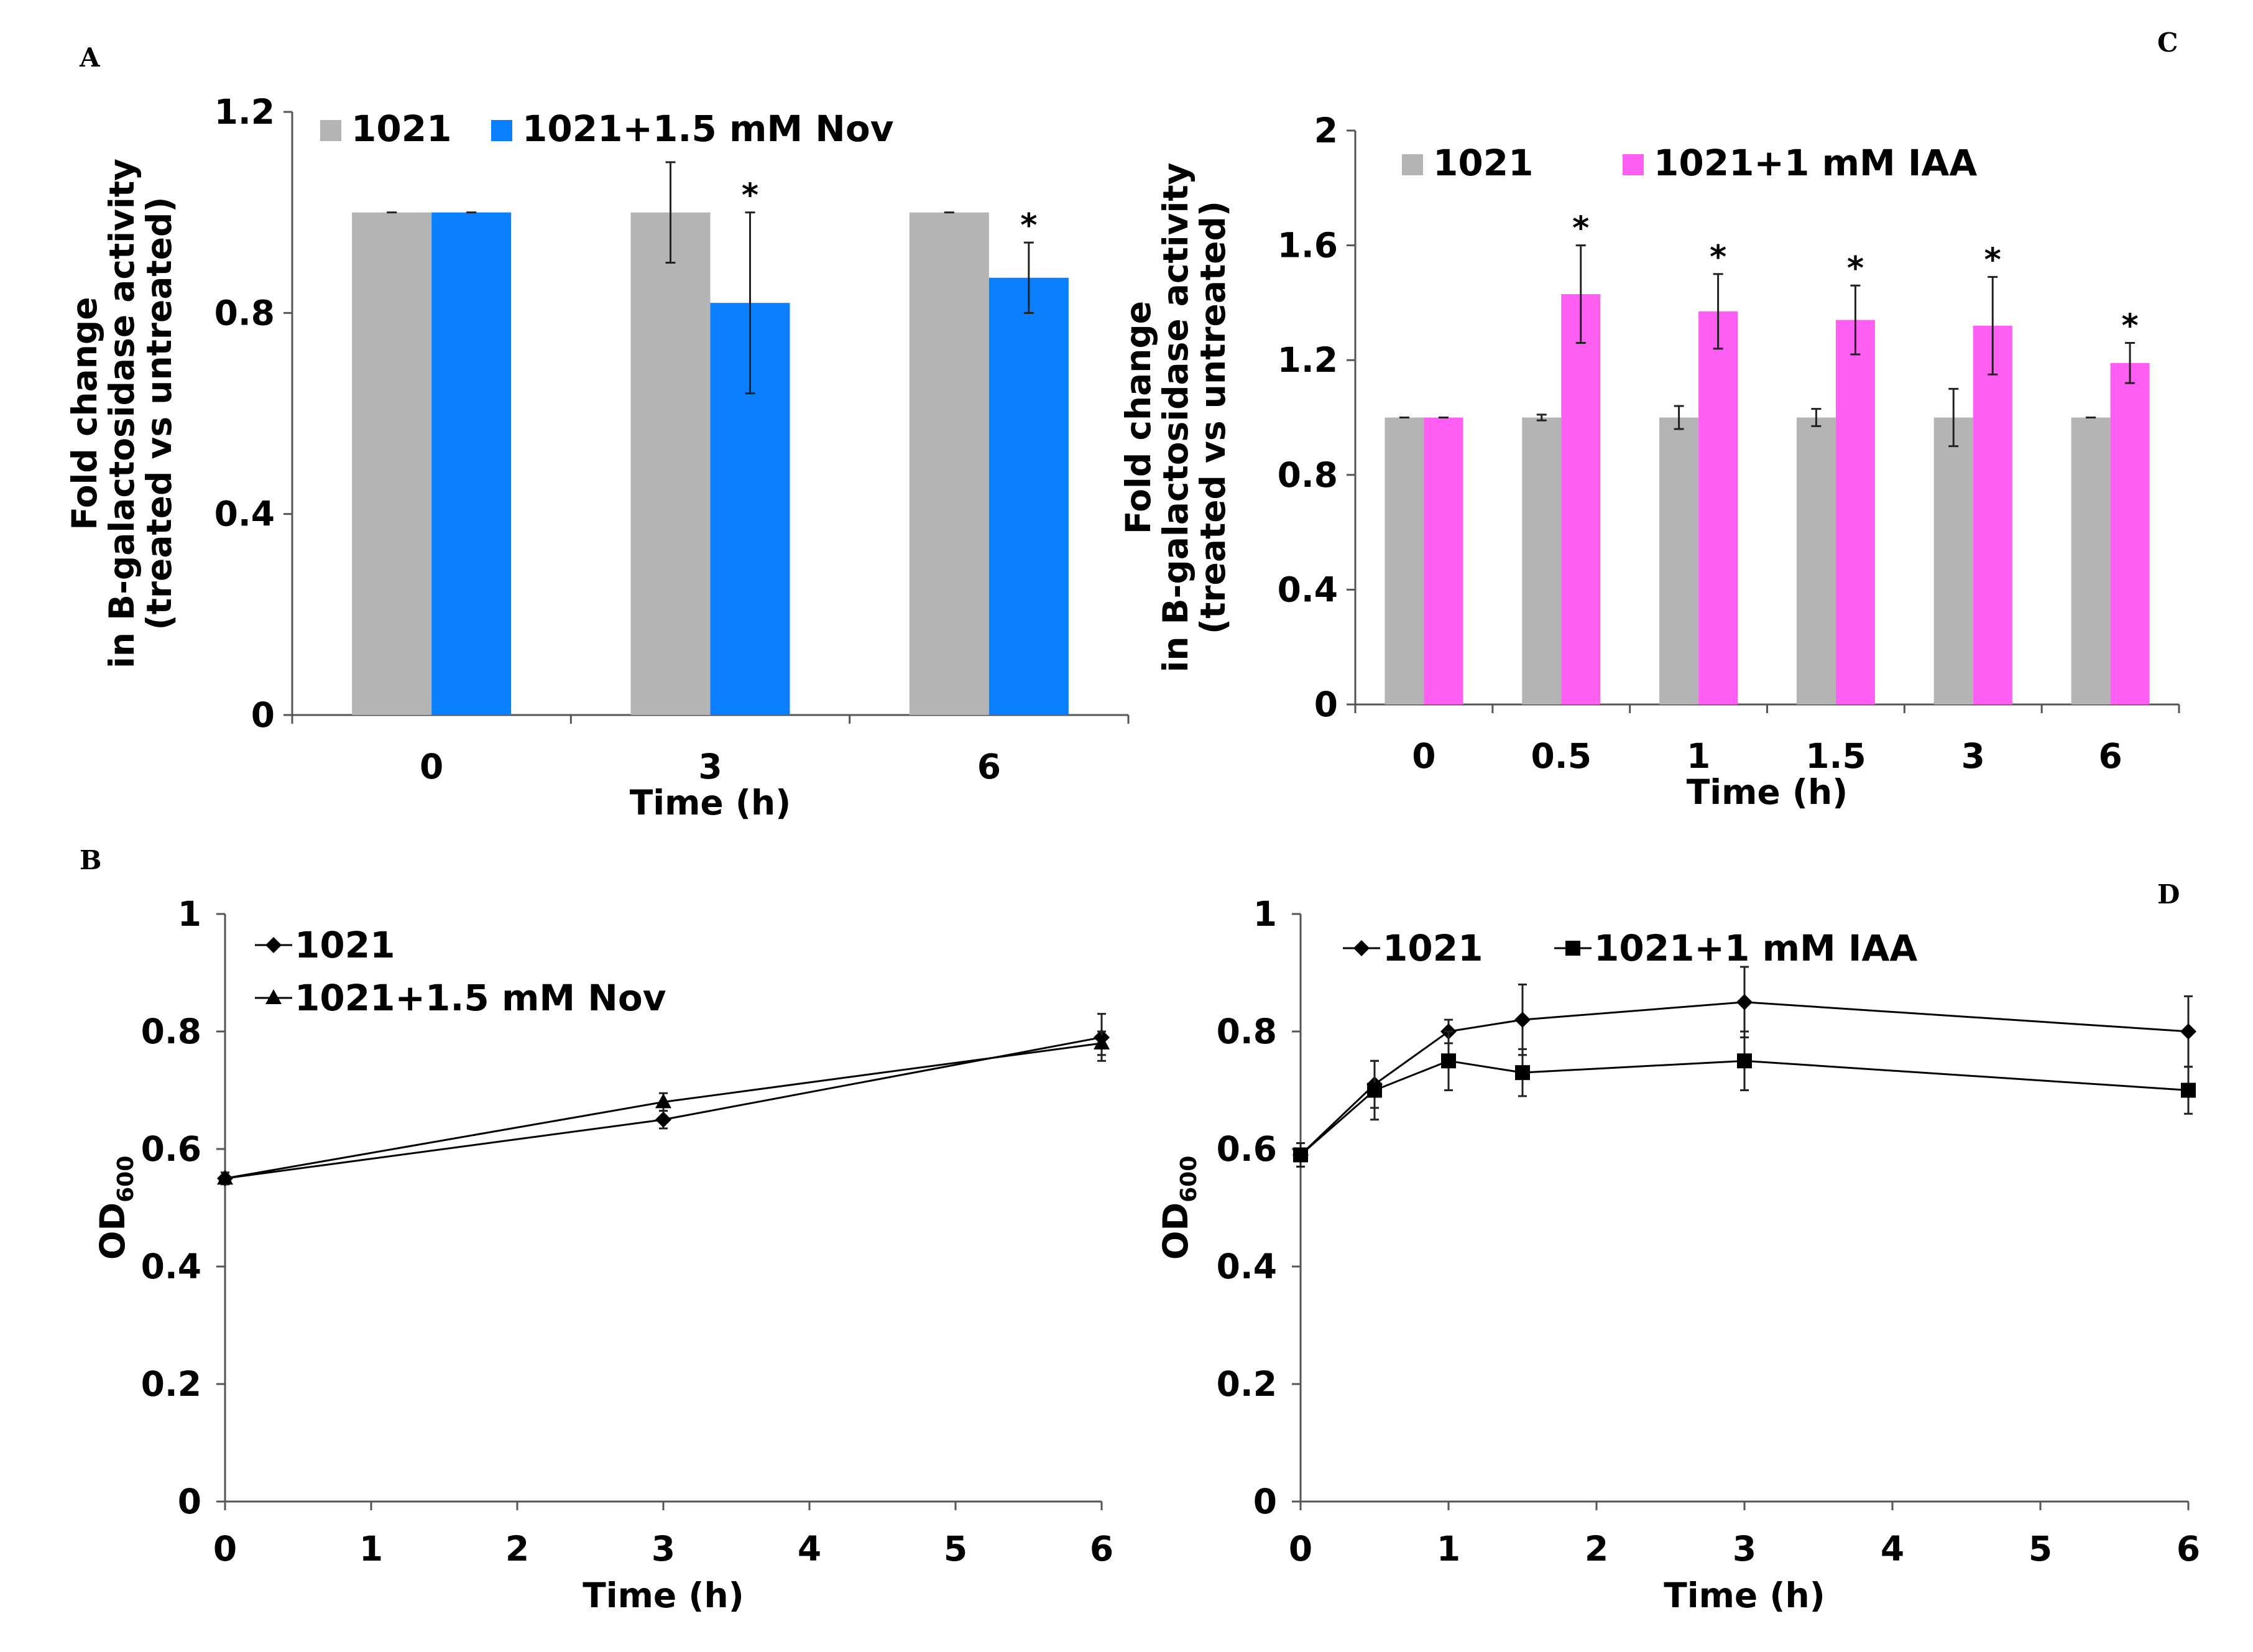 The height and width of the screenshot is (1652, 2253). Describe the element at coordinates (91, 860) in the screenshot. I see `panel-b-letter: B` at that location.